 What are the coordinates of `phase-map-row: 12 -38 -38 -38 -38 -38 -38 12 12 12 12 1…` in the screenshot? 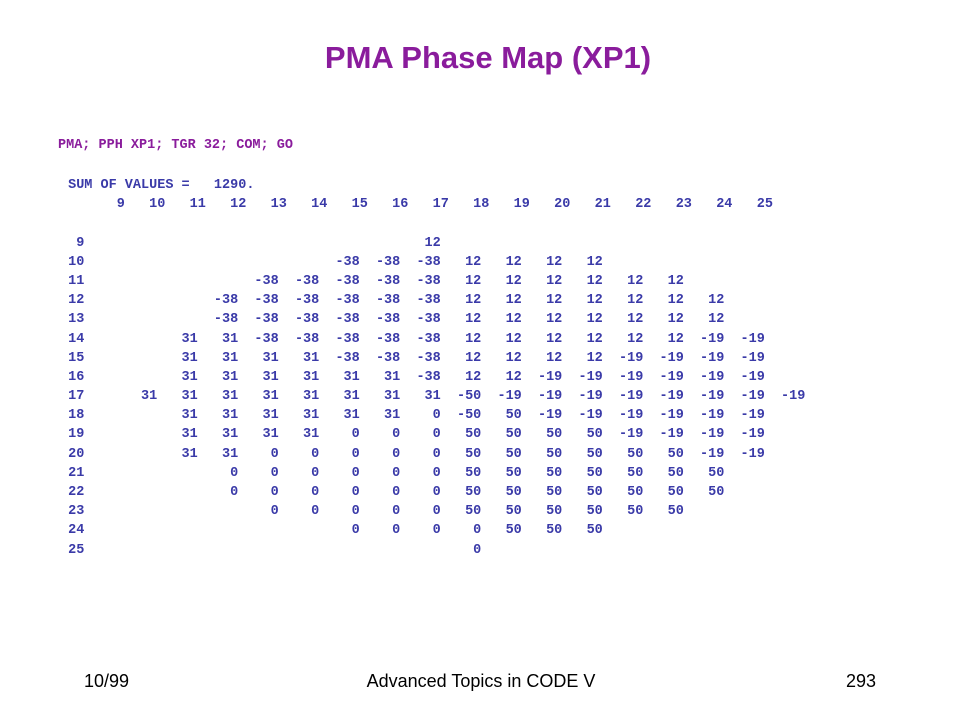 It's located at (392, 301).